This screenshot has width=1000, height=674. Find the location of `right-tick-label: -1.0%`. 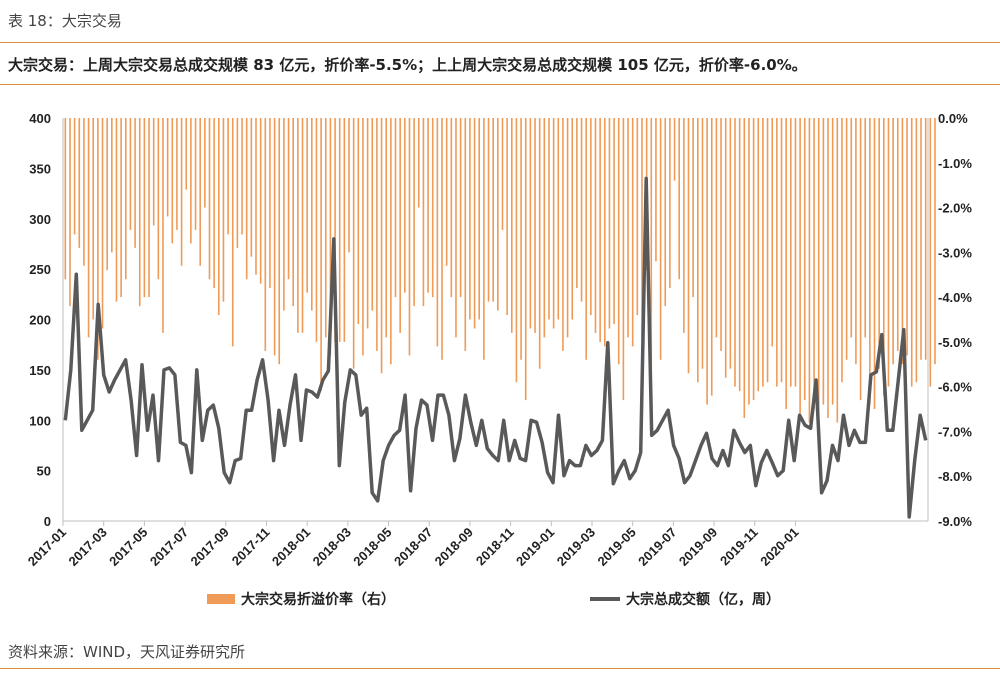

right-tick-label: -1.0% is located at coordinates (955, 163).